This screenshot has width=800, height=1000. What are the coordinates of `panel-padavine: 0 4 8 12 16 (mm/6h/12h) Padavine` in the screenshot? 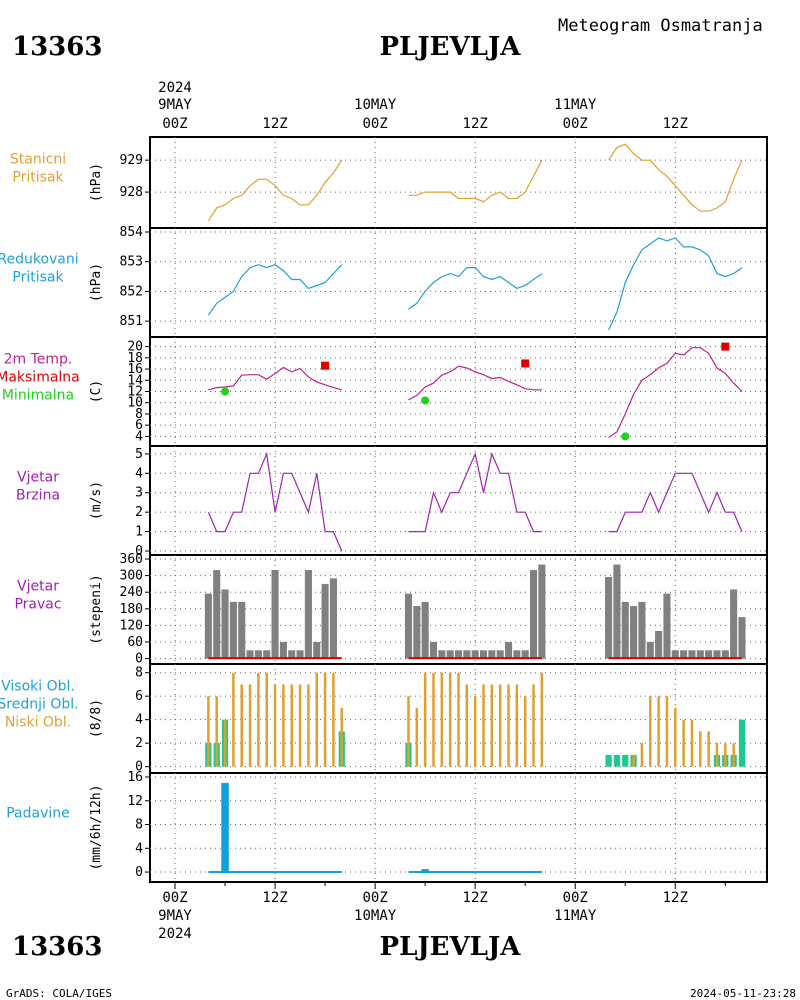 It's located at (386, 826).